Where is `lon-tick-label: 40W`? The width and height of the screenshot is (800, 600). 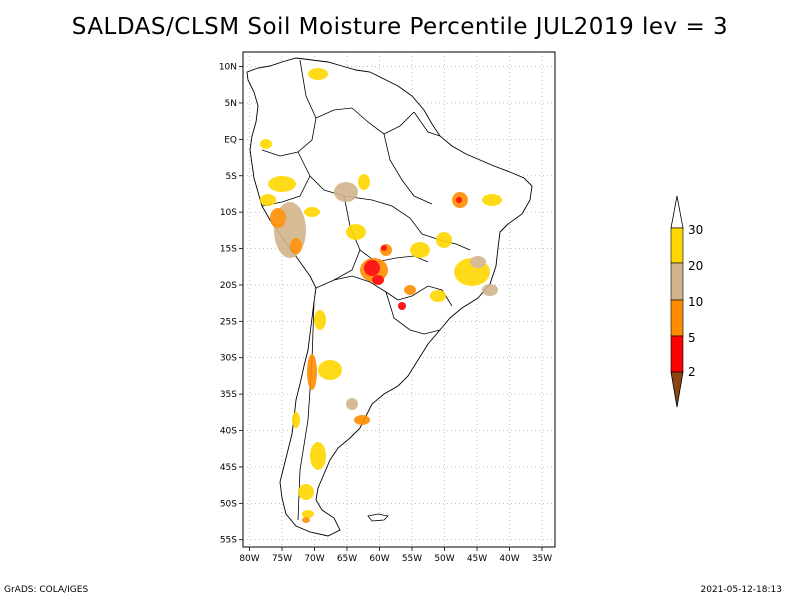
lon-tick-label: 40W is located at coordinates (509, 559).